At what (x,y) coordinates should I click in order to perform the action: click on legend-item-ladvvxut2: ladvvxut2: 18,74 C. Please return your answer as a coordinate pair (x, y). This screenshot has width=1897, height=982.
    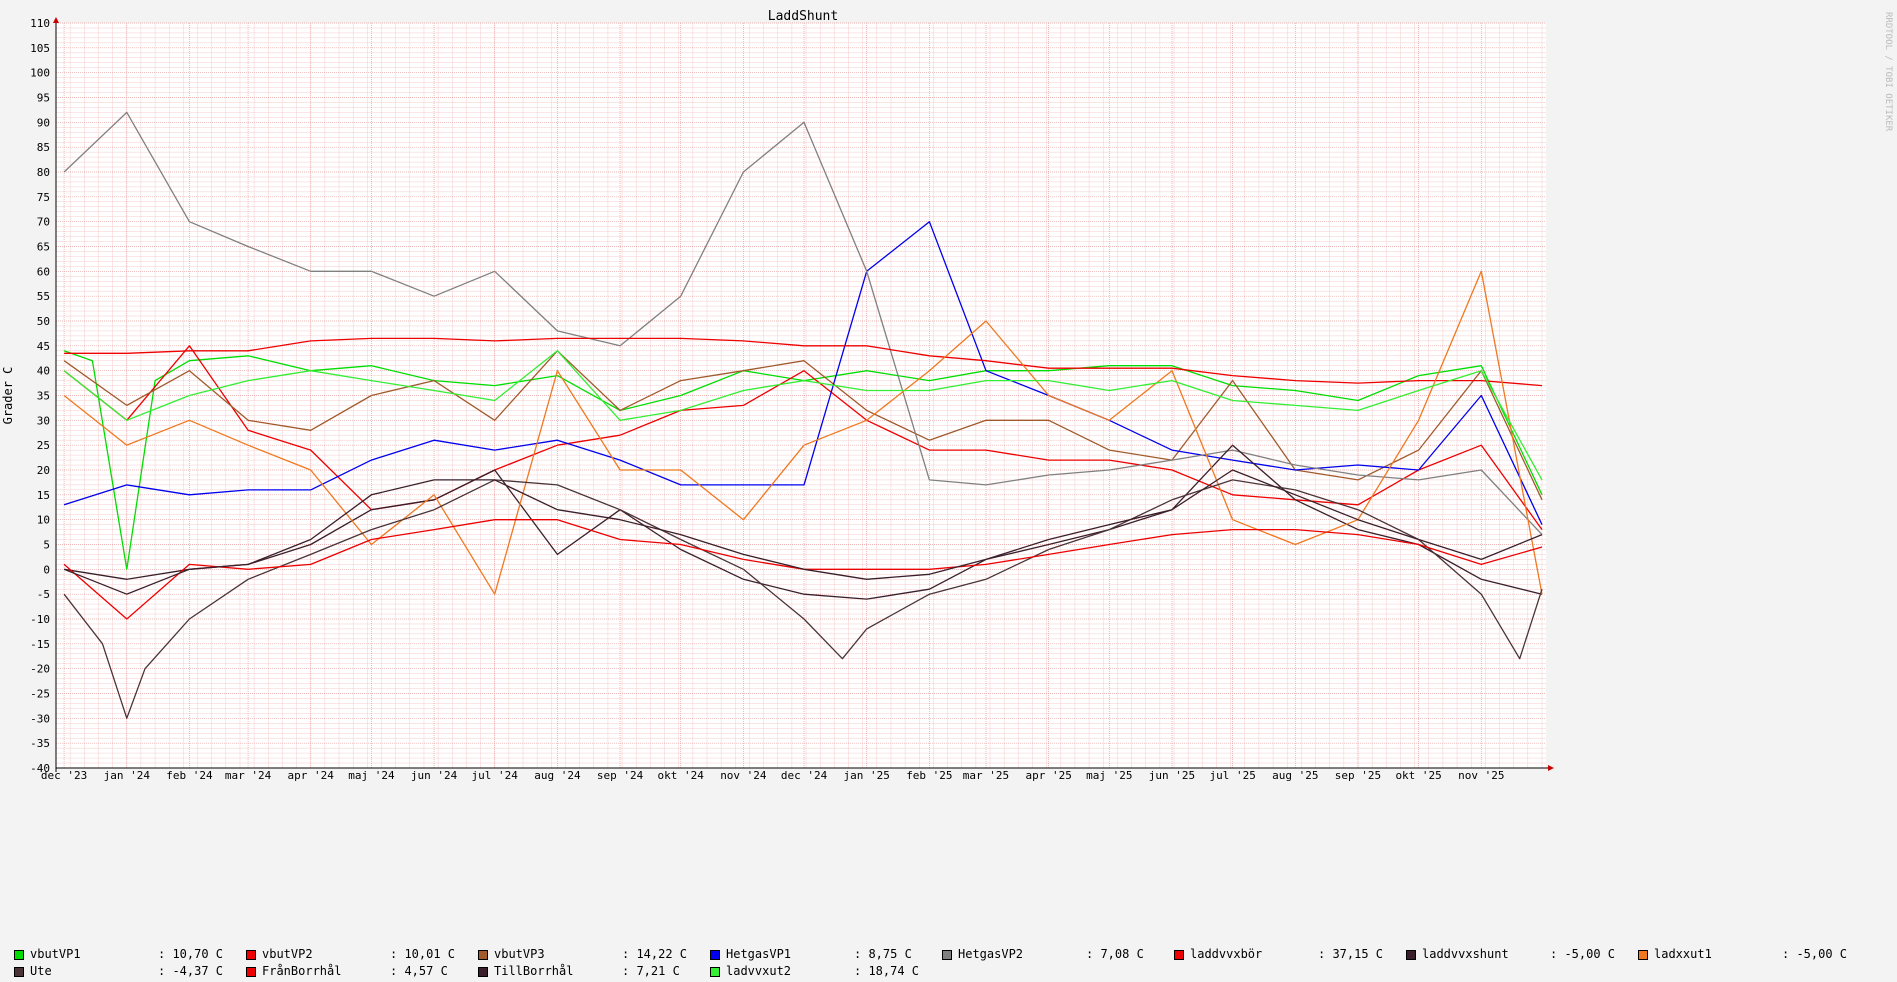
    Looking at the image, I should click on (826, 971).